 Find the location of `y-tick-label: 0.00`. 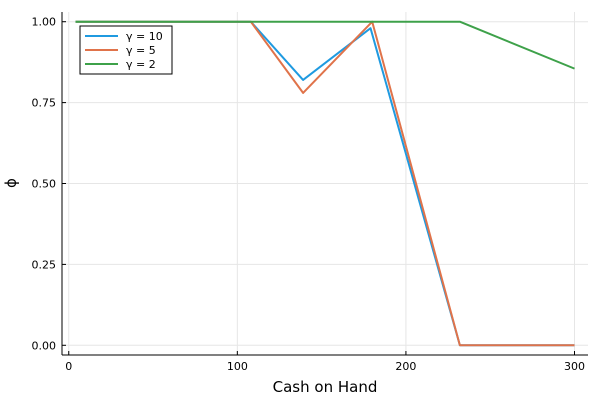

y-tick-label: 0.00 is located at coordinates (44, 345).